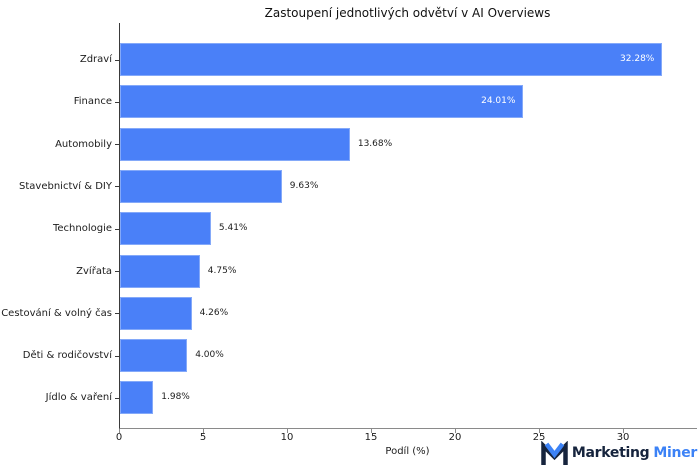 The image size is (700, 466). I want to click on bar-value-label: 32.28%, so click(637, 59).